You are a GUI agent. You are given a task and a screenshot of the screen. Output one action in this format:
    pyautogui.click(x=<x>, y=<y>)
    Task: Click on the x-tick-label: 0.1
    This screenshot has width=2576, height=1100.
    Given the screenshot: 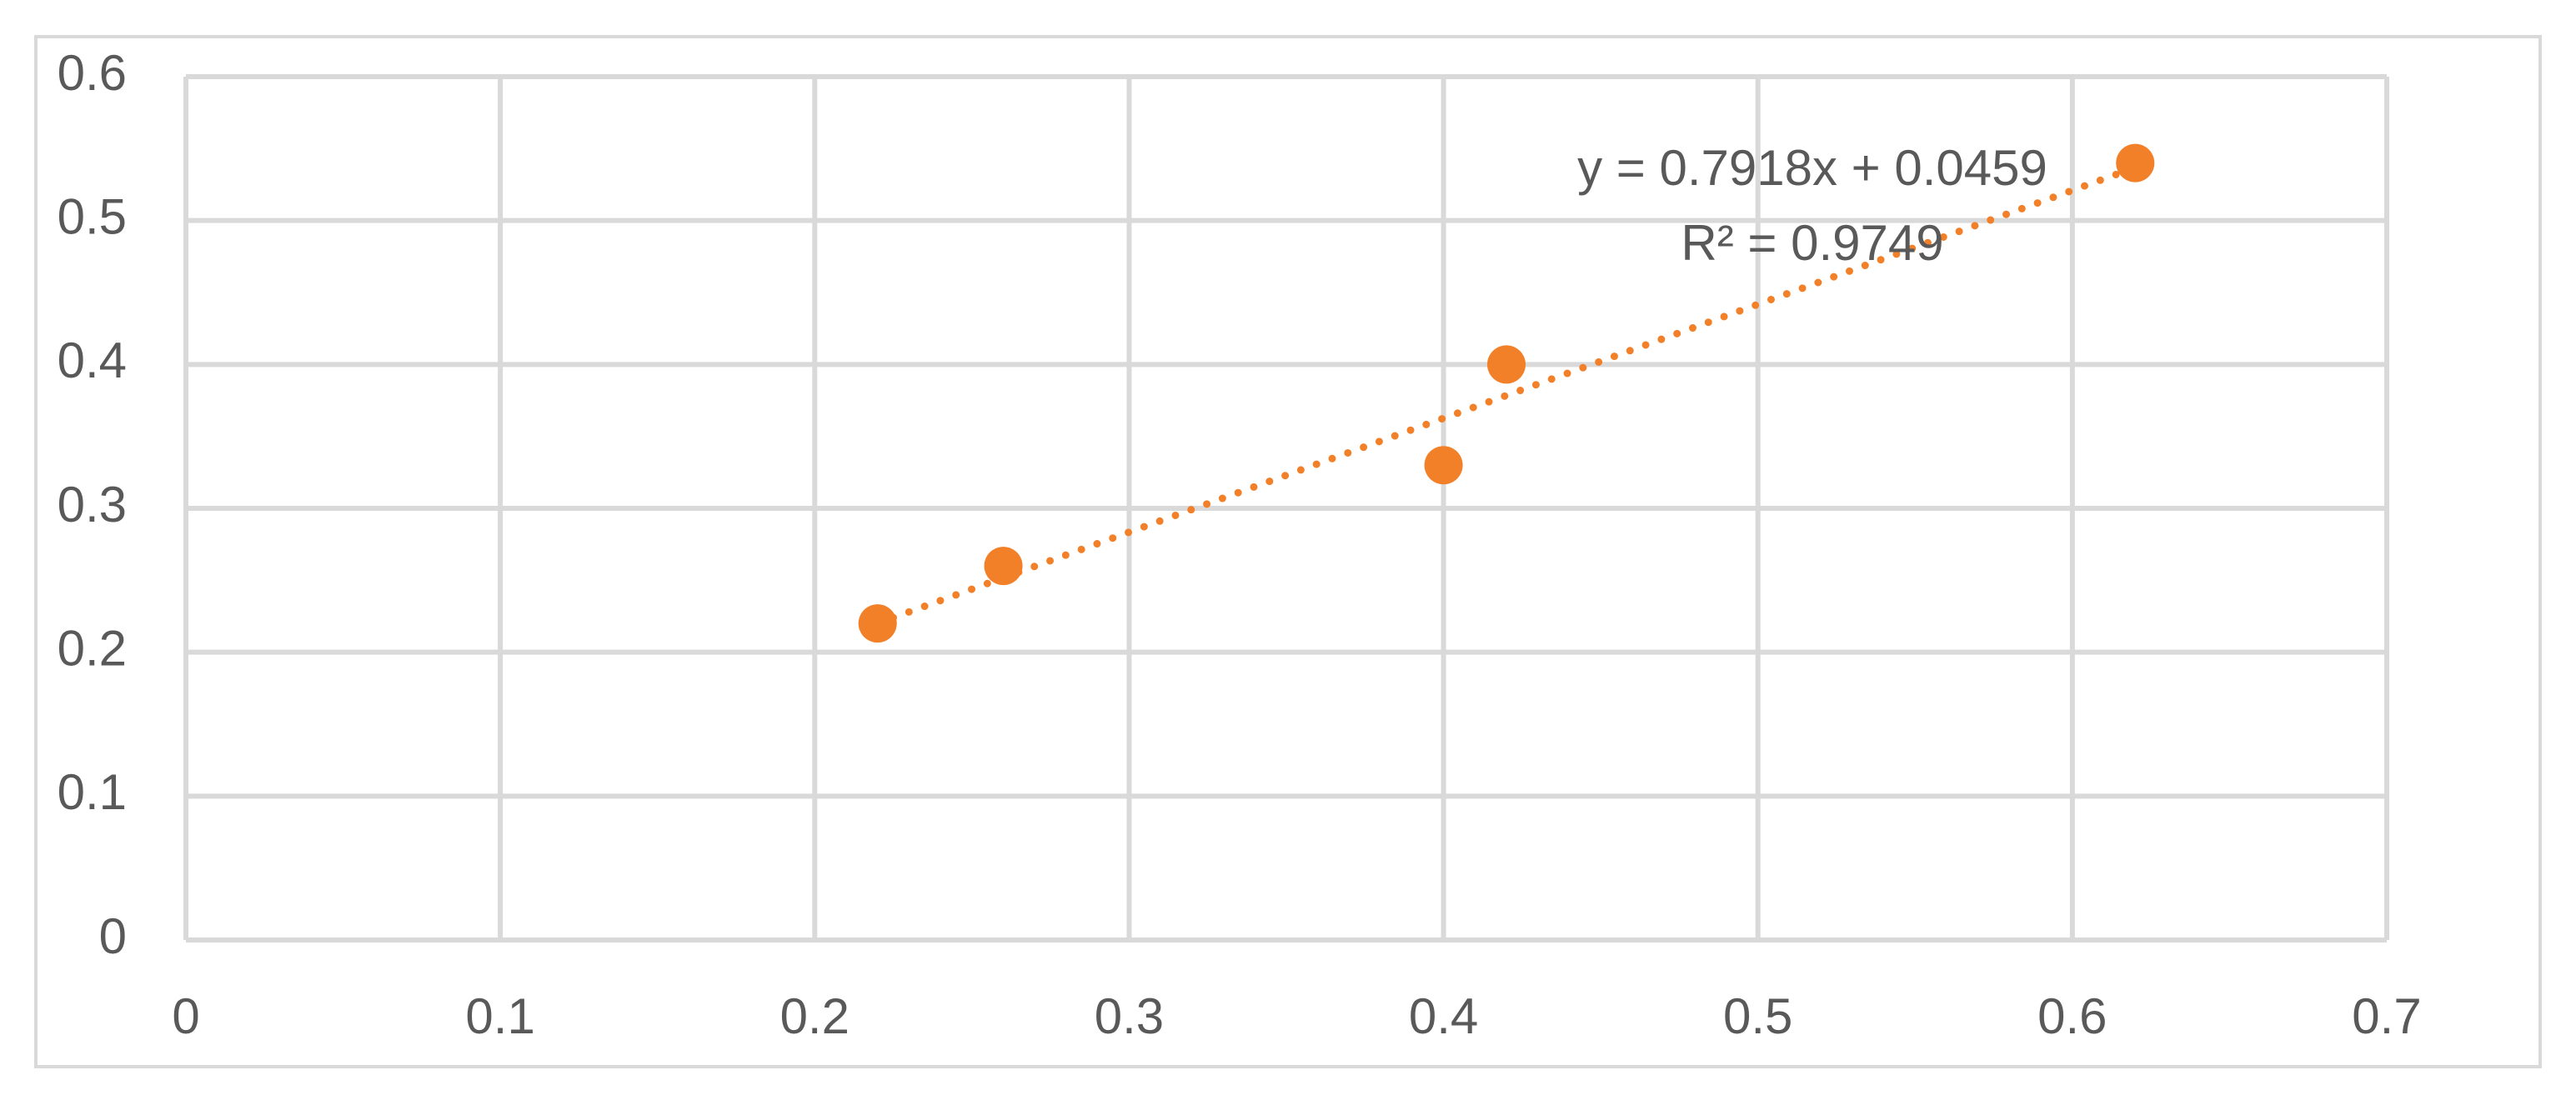 What is the action you would take?
    pyautogui.click(x=499, y=1016)
    